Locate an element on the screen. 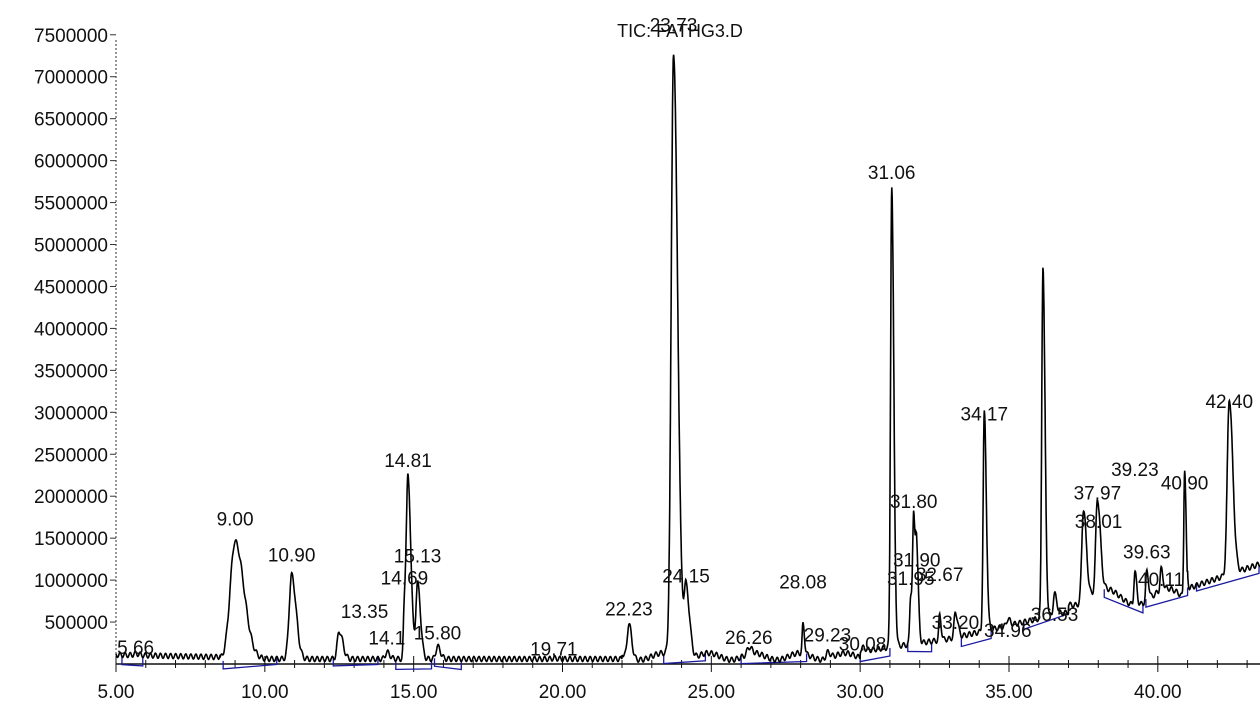  x-axis: 5.00 10.00 15.00 20.00 25.00 30.00 35.00 40.00 is located at coordinates (679, 679).